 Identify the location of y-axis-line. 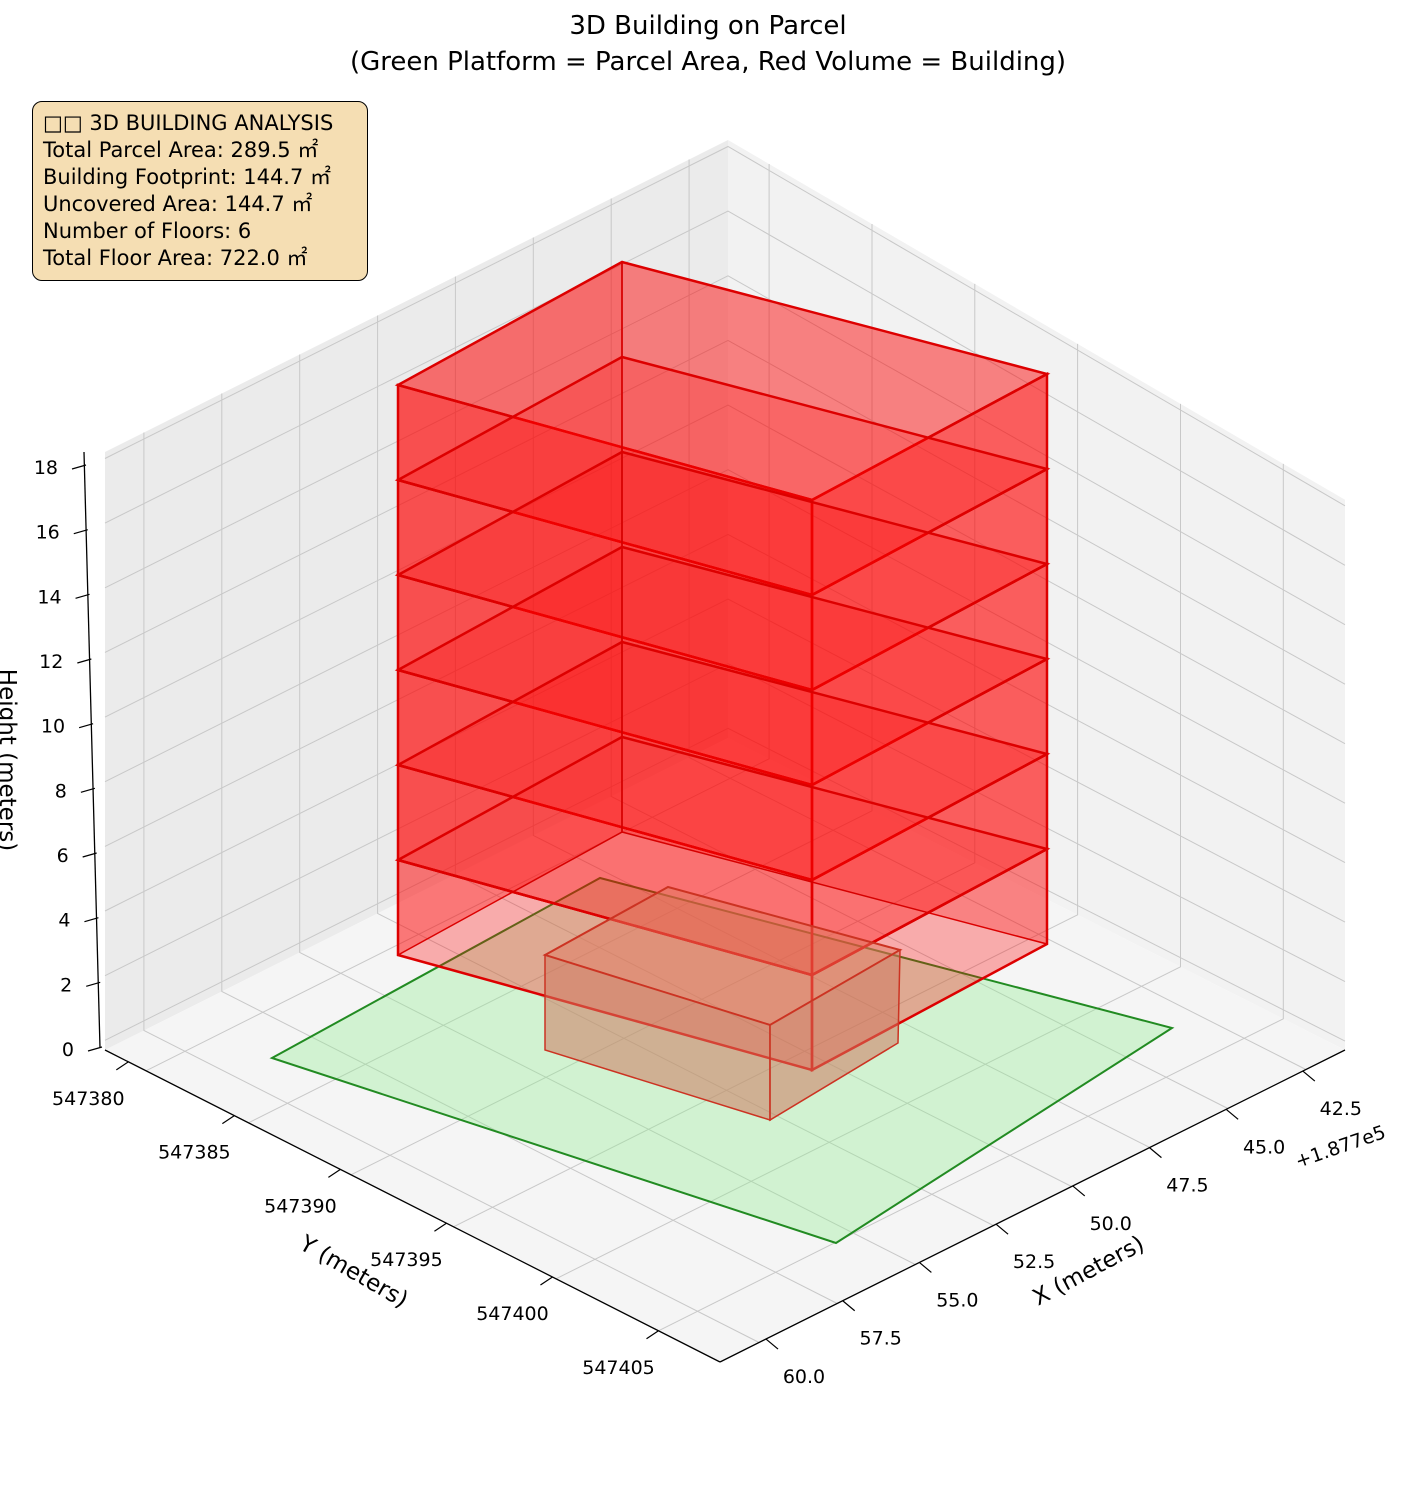
(412, 1206).